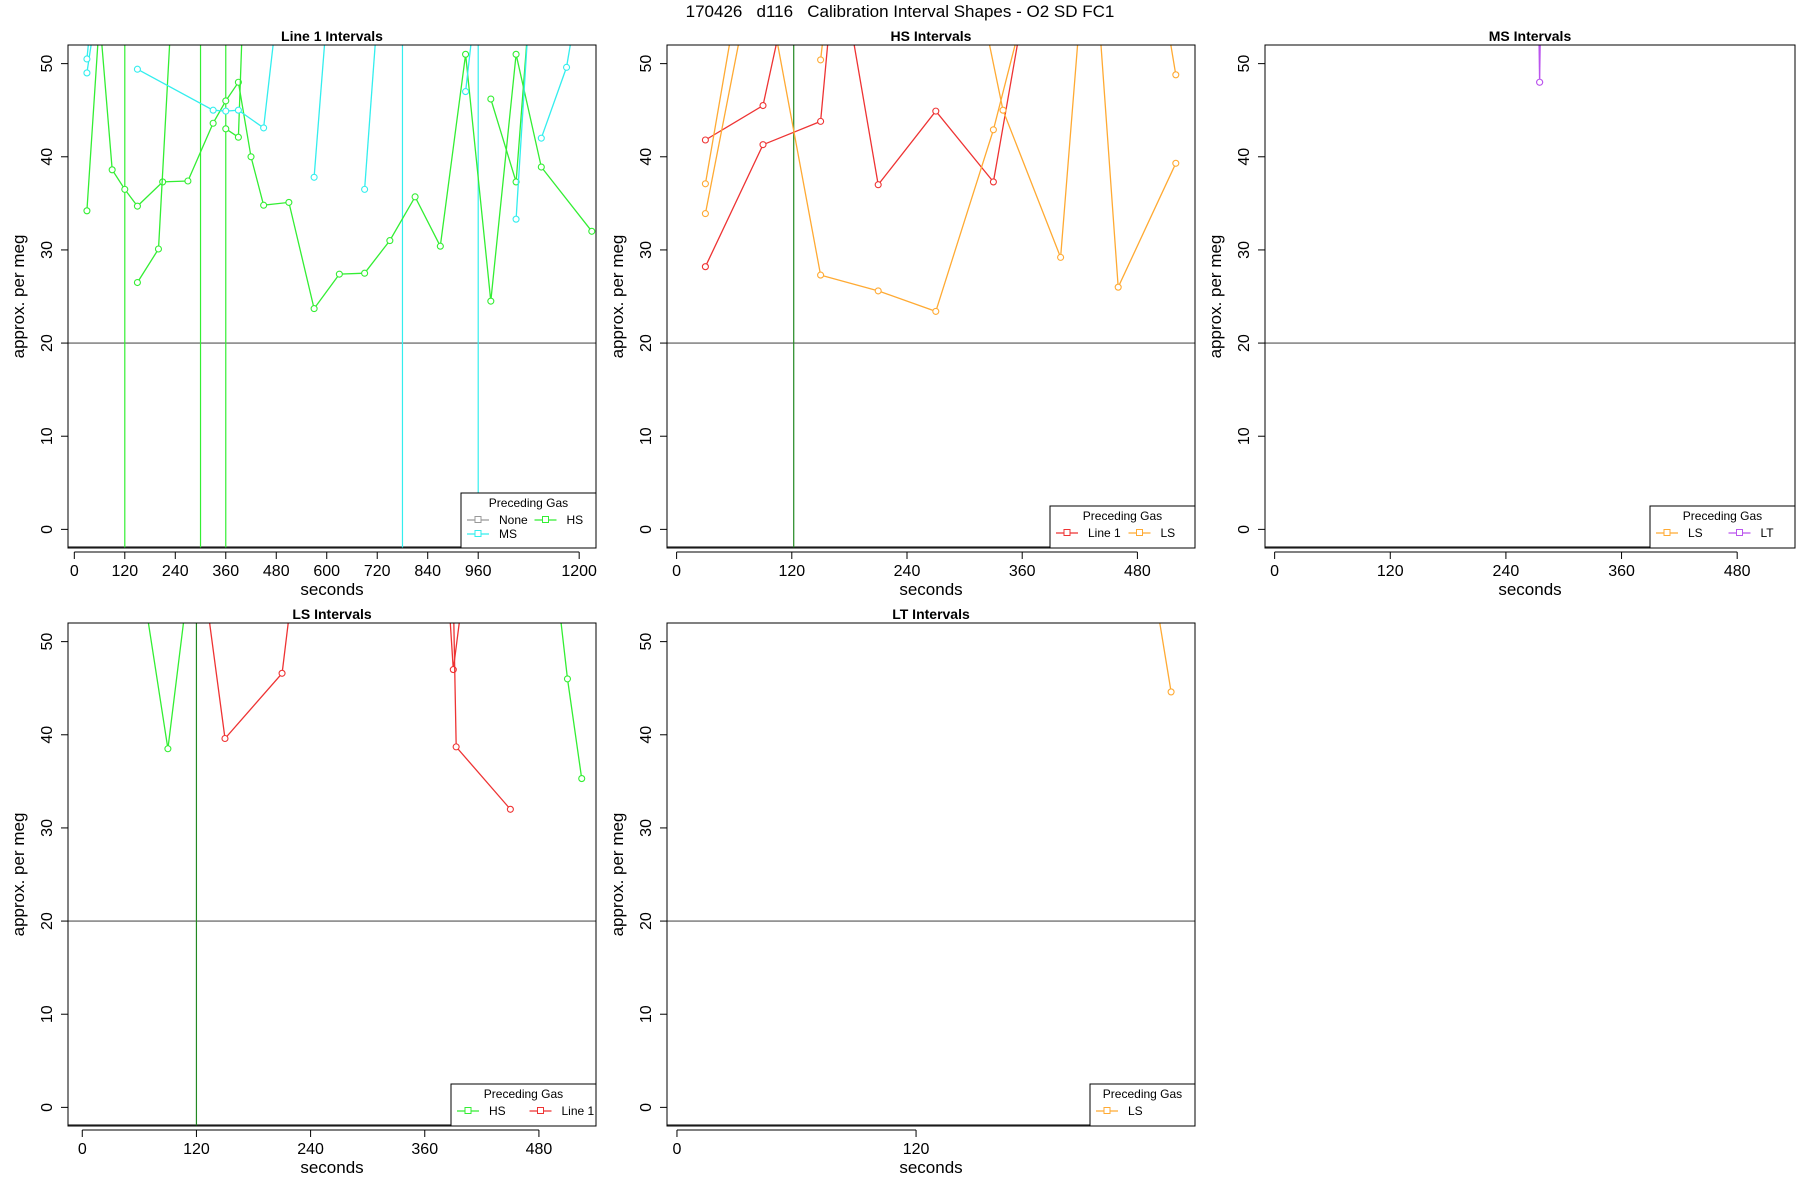  Describe the element at coordinates (497, 1111) in the screenshot. I see `legend-entry-label: HS` at that location.